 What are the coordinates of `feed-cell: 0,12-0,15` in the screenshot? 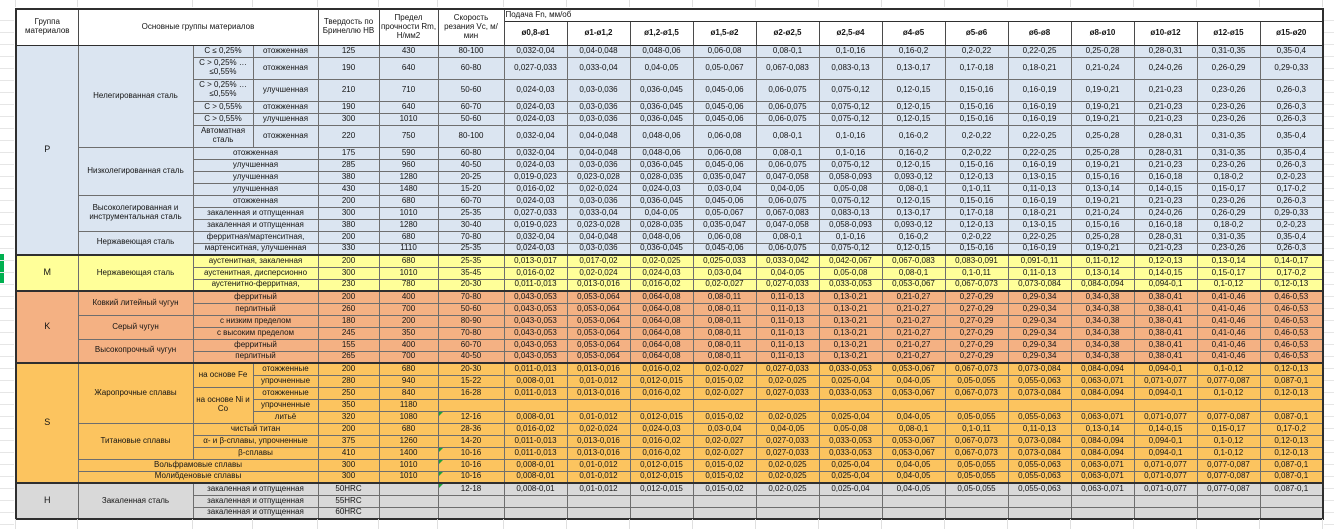 It's located at (913, 201).